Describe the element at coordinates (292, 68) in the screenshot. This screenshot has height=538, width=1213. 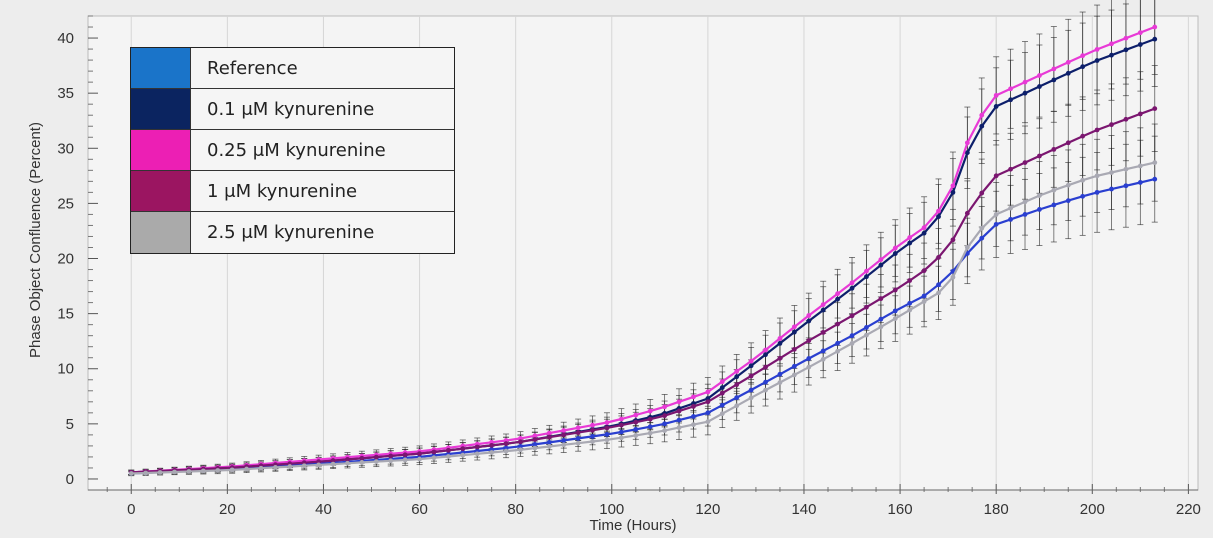
I see `legend-item: Reference` at that location.